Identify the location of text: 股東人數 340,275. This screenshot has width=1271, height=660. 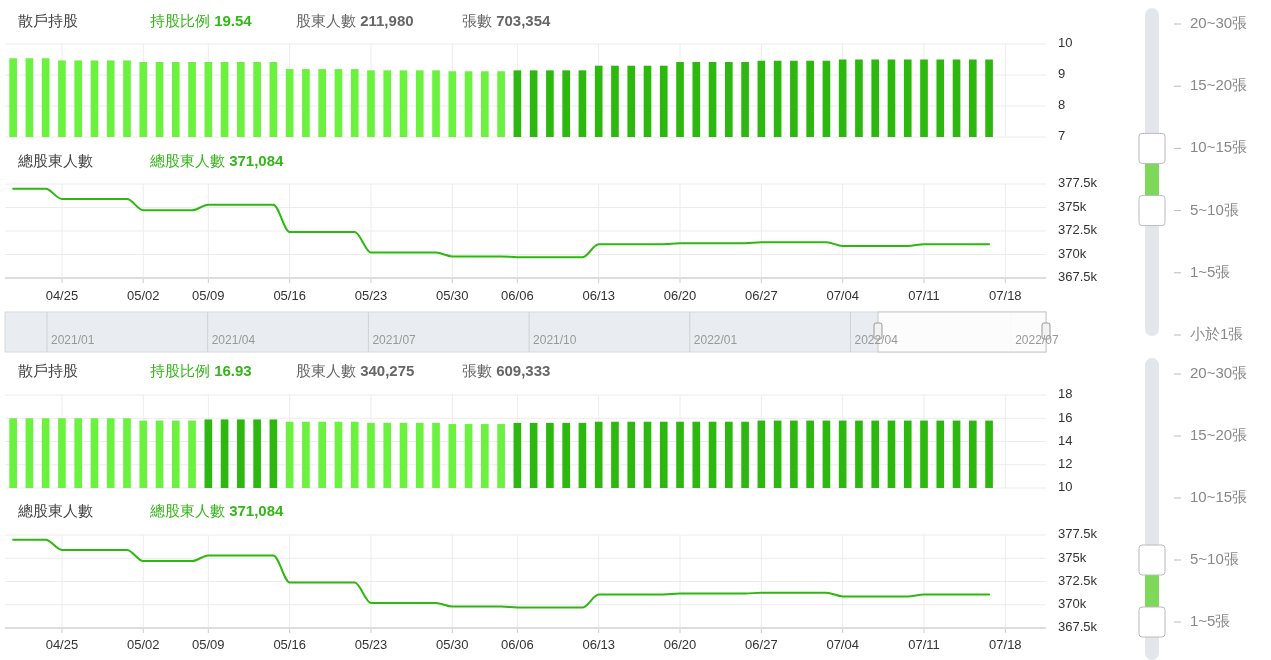
(355, 370).